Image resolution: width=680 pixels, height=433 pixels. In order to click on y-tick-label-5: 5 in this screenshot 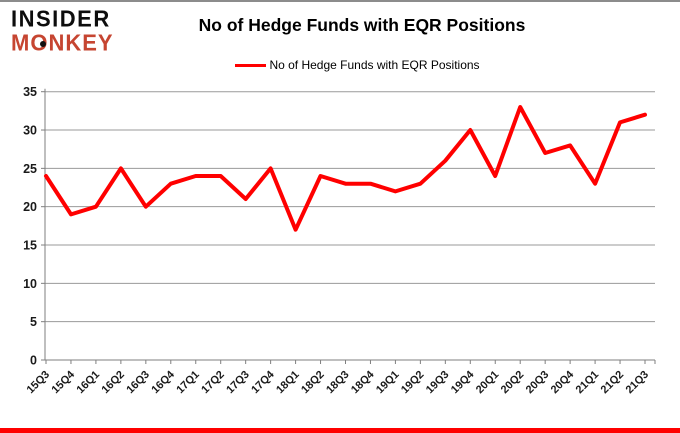, I will do `click(33, 322)`.